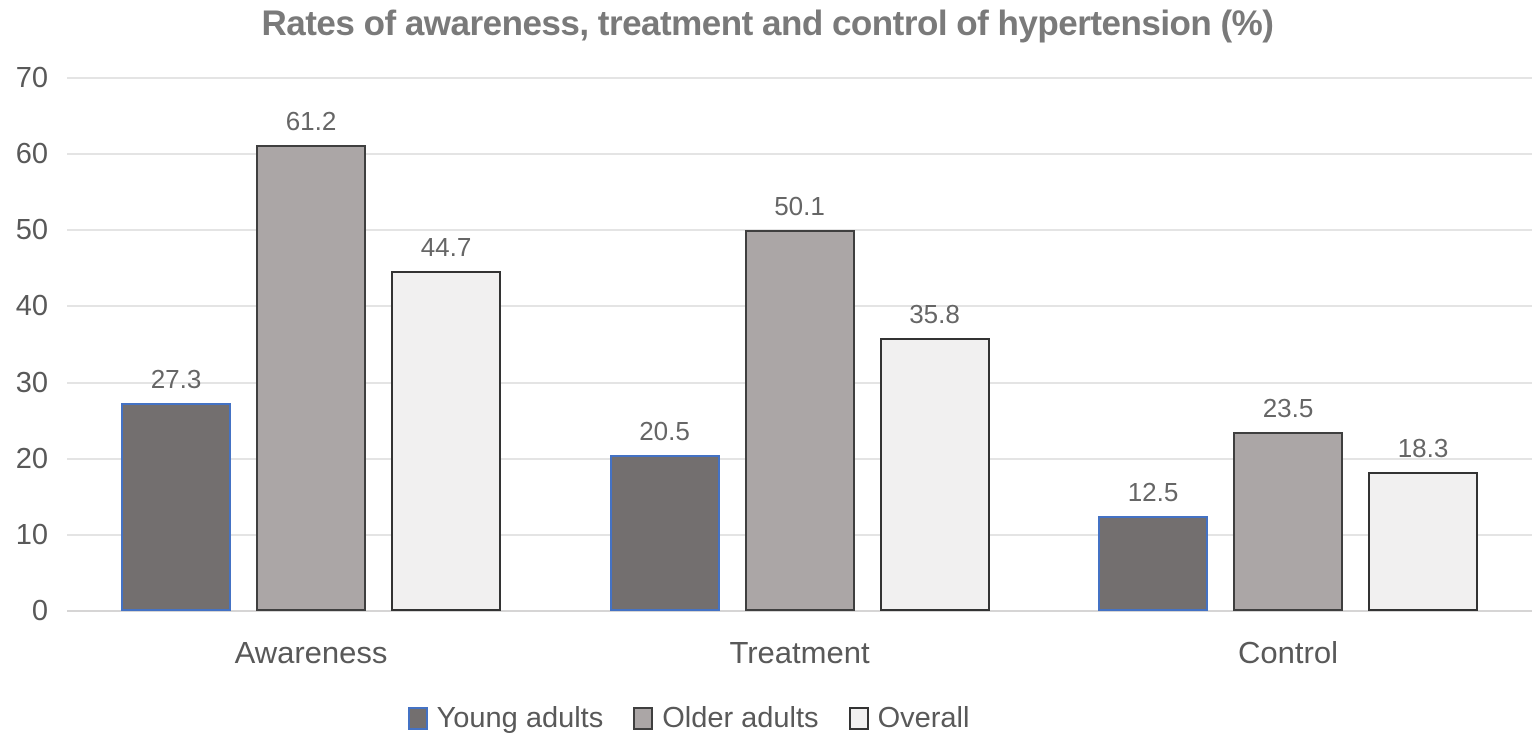 This screenshot has width=1535, height=745. Describe the element at coordinates (31, 458) in the screenshot. I see `y-tick-label-20: 20` at that location.